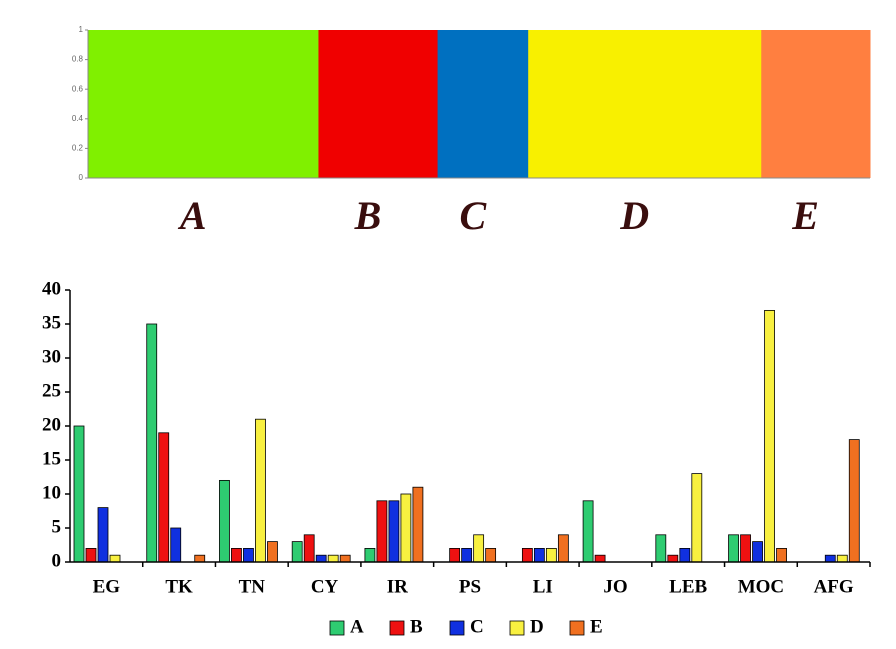 The image size is (896, 649). What do you see at coordinates (805, 215) in the screenshot?
I see `cluster-label: E` at bounding box center [805, 215].